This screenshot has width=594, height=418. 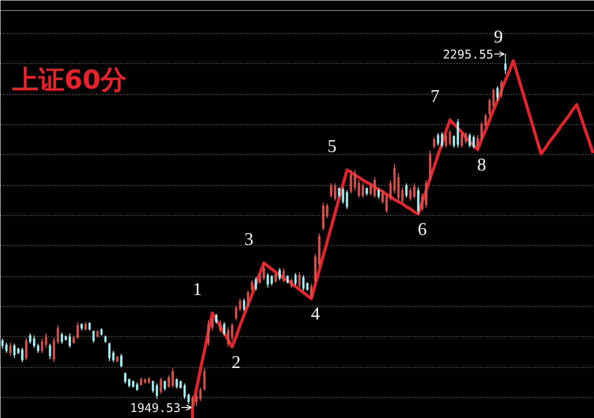 What do you see at coordinates (498, 36) in the screenshot?
I see `text: 9` at bounding box center [498, 36].